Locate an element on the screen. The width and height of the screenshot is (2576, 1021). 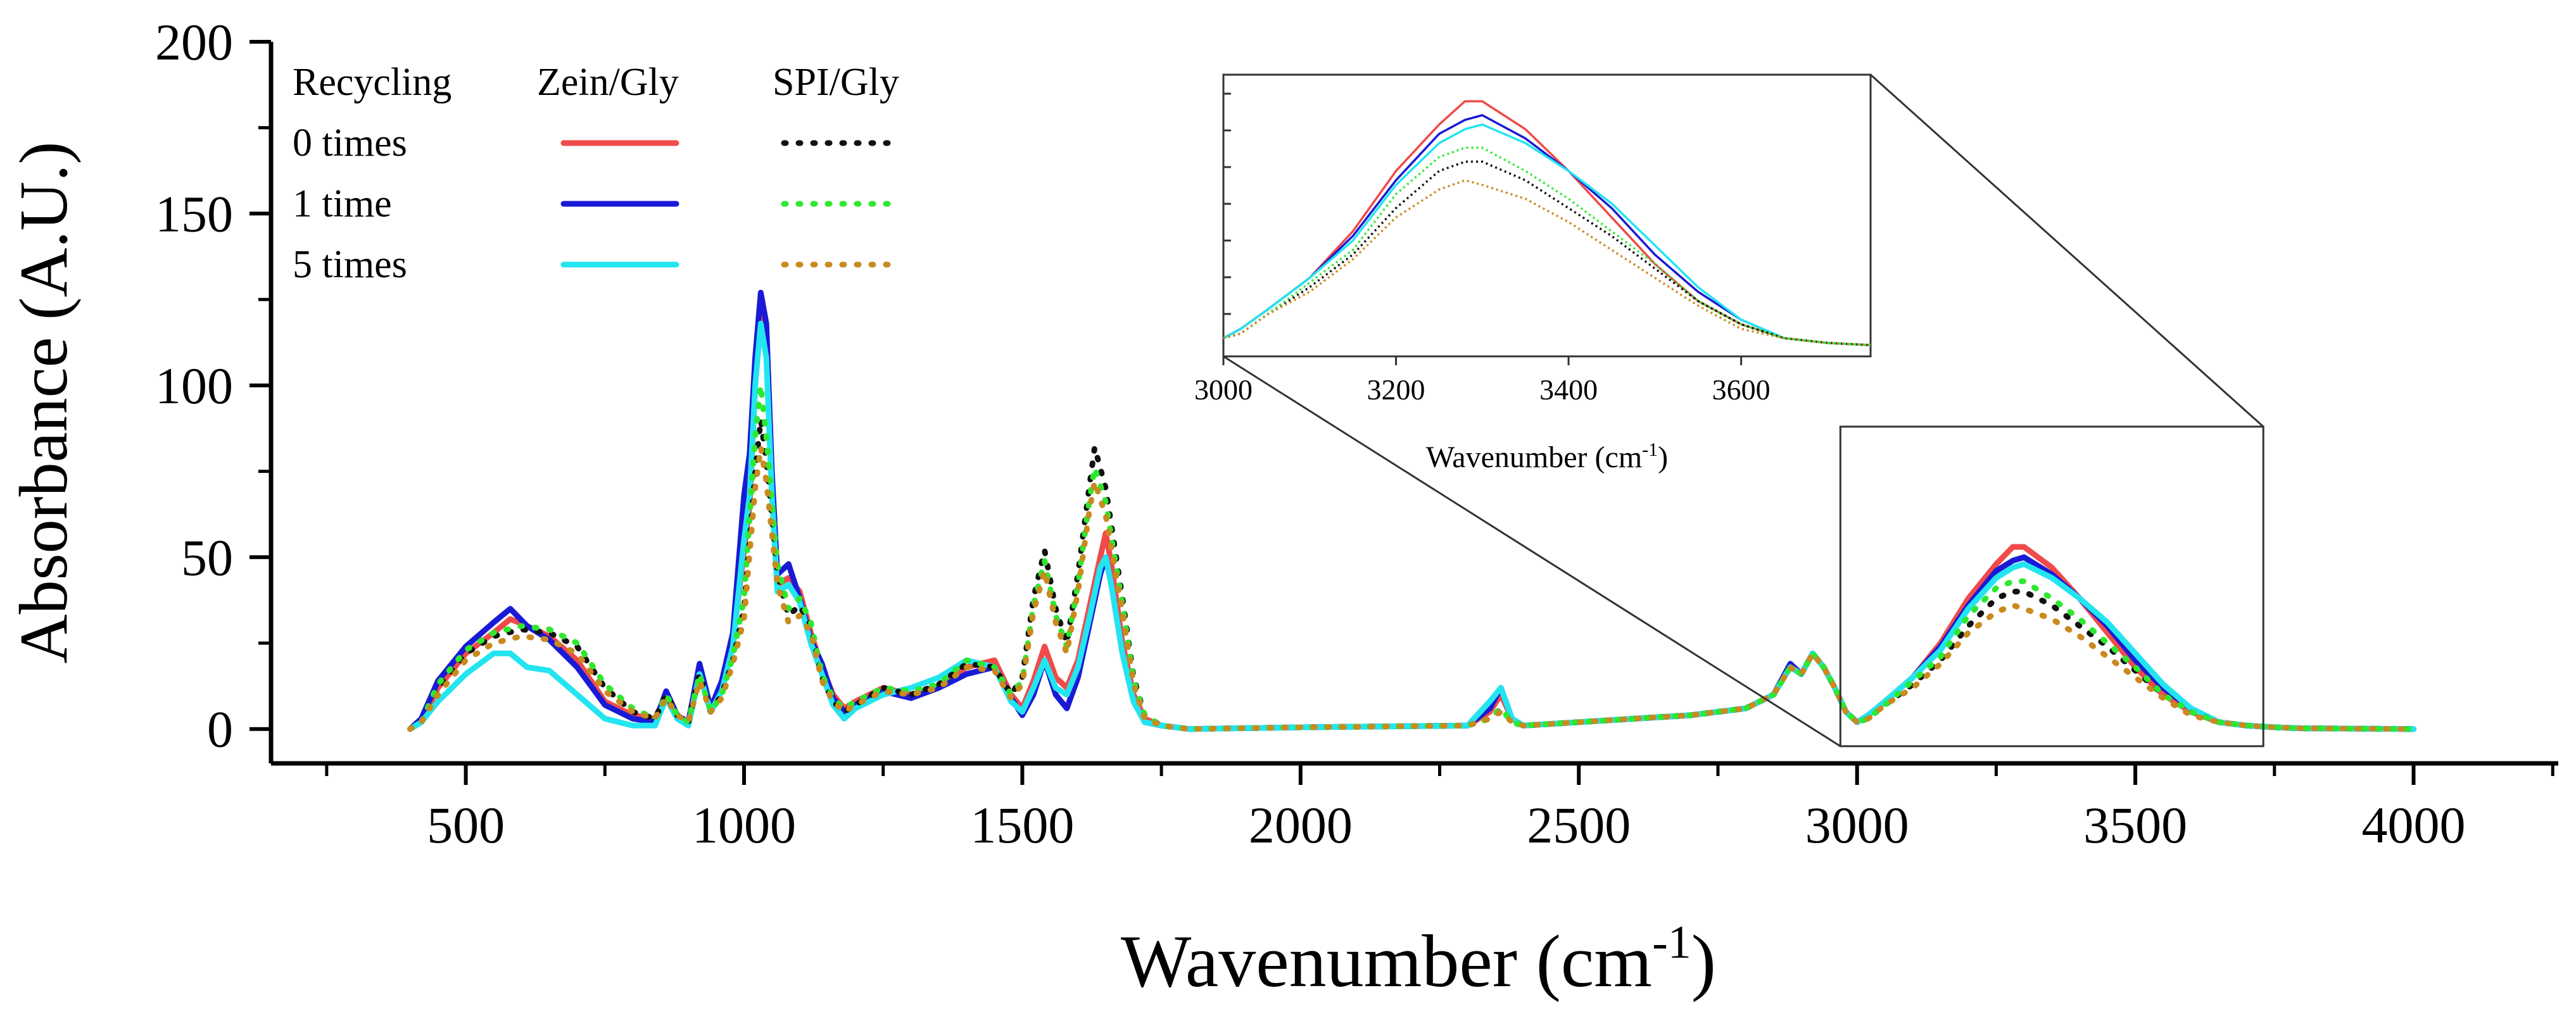
x-axis-title-main: Wavenumber (cm is located at coordinates (1386, 962).